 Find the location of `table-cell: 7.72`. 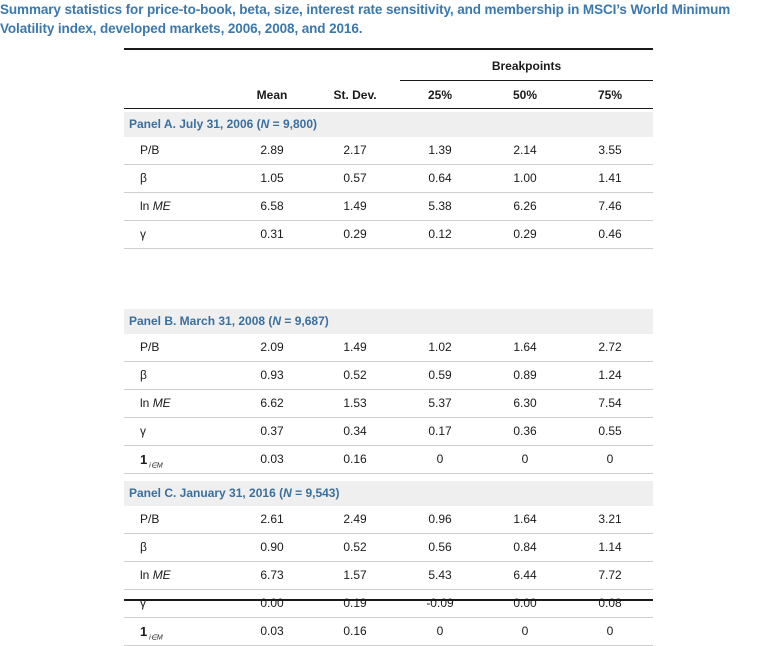

table-cell: 7.72 is located at coordinates (610, 575).